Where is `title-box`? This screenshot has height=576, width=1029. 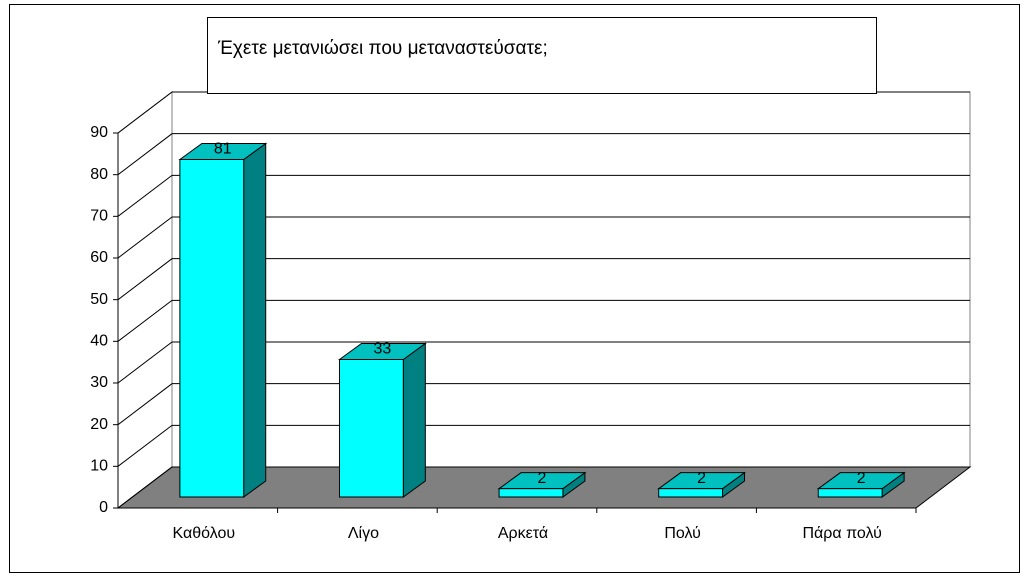
title-box is located at coordinates (542, 55).